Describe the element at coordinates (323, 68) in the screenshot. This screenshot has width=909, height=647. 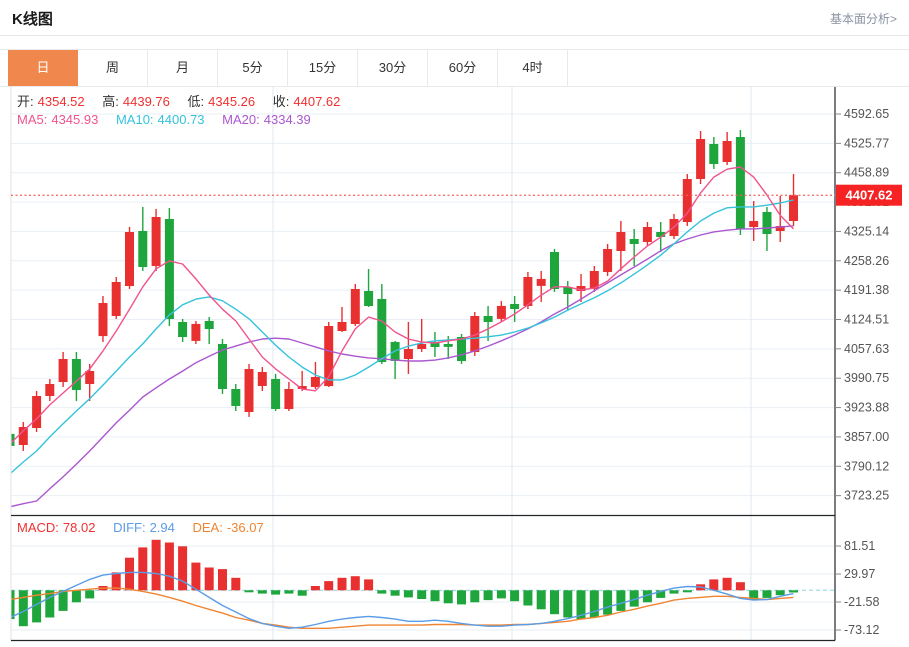
I see `tab-15min: 15分` at that location.